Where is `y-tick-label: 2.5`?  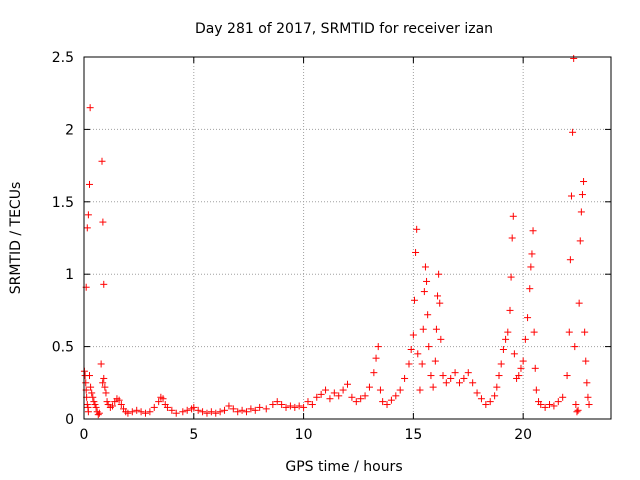
y-tick-label: 2.5 is located at coordinates (63, 58).